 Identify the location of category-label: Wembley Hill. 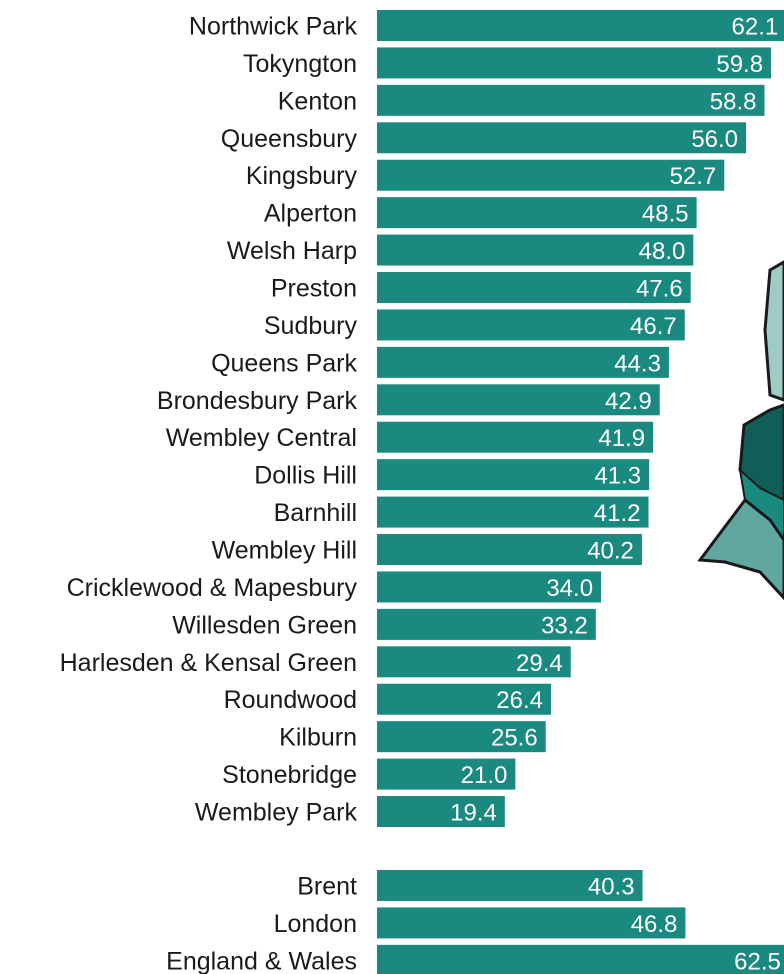
(284, 551).